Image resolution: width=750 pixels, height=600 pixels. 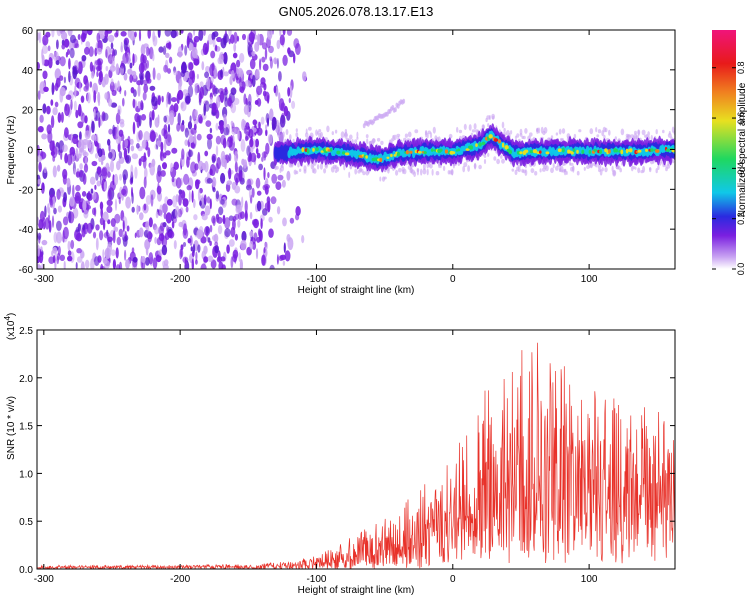 What do you see at coordinates (180, 279) in the screenshot?
I see `x-tick-label: -200` at bounding box center [180, 279].